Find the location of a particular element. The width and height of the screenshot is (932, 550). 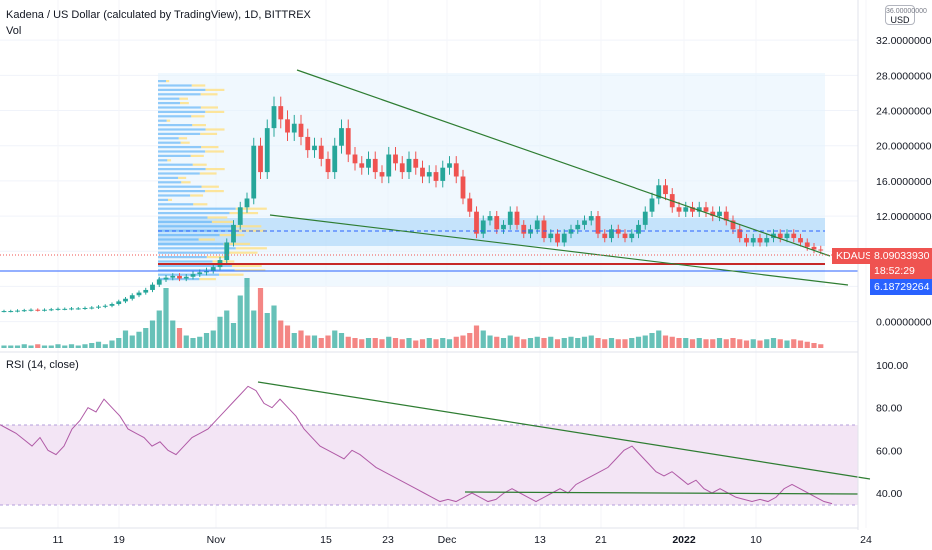

time-tick-label: 24 is located at coordinates (866, 540).